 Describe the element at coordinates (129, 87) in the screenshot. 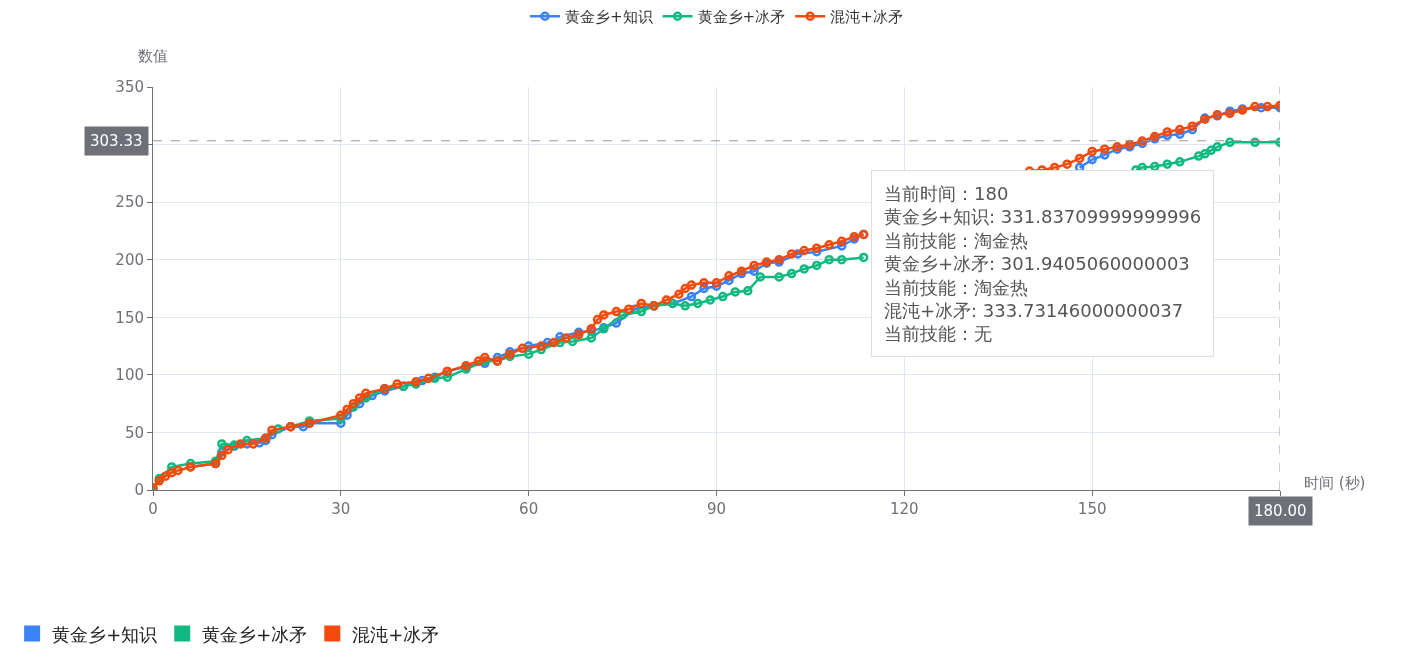

I see `y-tick-label: 350` at that location.